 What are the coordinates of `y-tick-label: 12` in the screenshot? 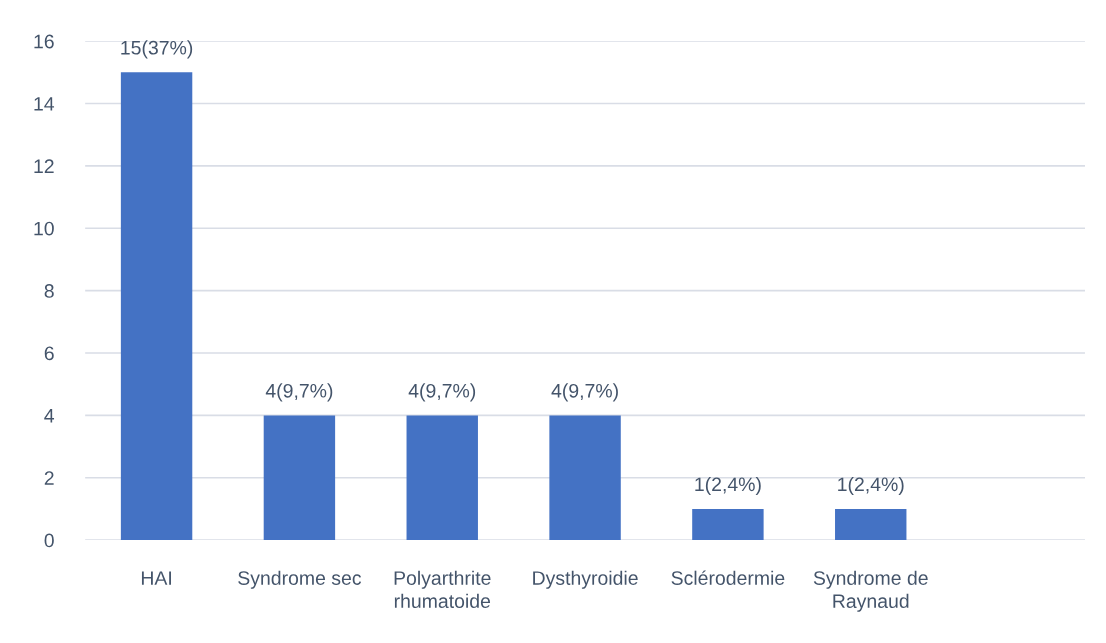 It's located at (44, 166).